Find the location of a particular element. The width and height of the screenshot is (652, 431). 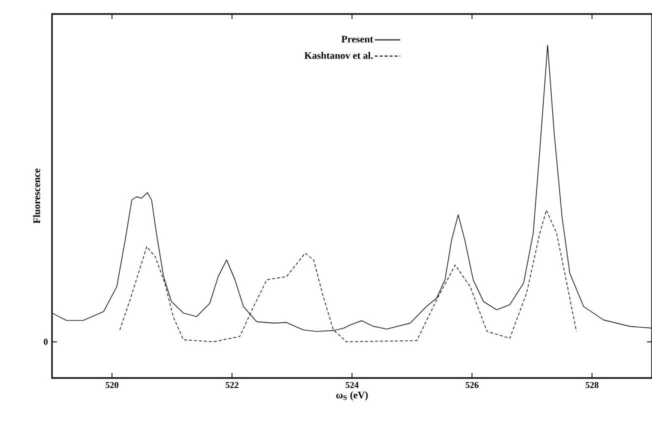

x-axis-title: ω$_{S}$ (eV) is located at coordinates (352, 395).